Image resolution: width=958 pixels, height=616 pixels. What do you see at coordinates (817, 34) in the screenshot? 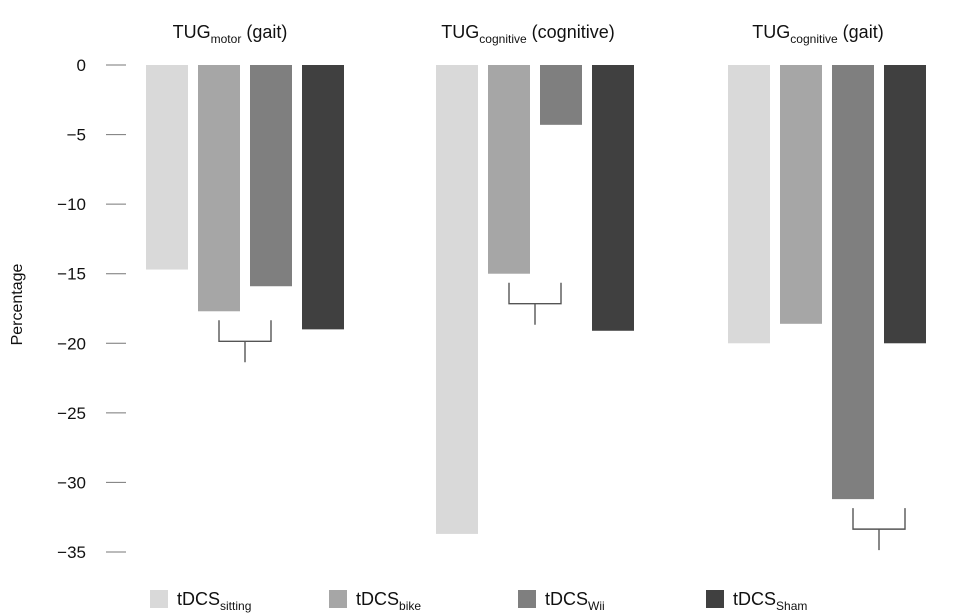
I see `group-title: TUGcognitive (gait)` at bounding box center [817, 34].